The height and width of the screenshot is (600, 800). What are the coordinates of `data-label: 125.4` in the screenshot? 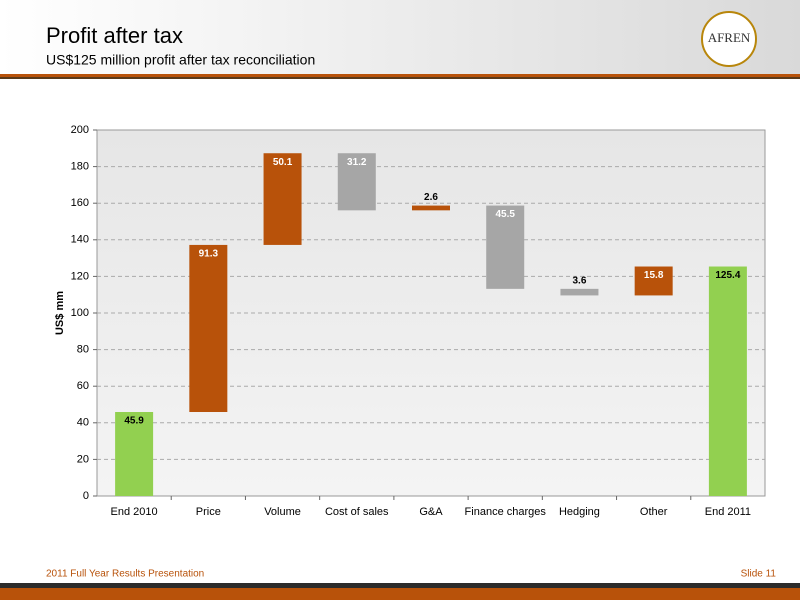 It's located at (727, 275).